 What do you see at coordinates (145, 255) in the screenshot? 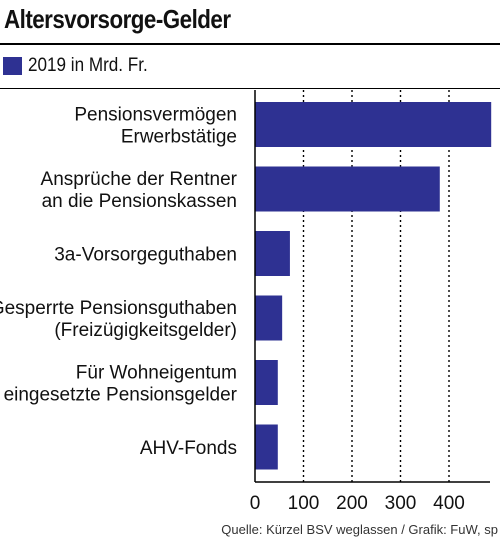
I see `category-label: 3a-Vorsorgeguthaben` at bounding box center [145, 255].